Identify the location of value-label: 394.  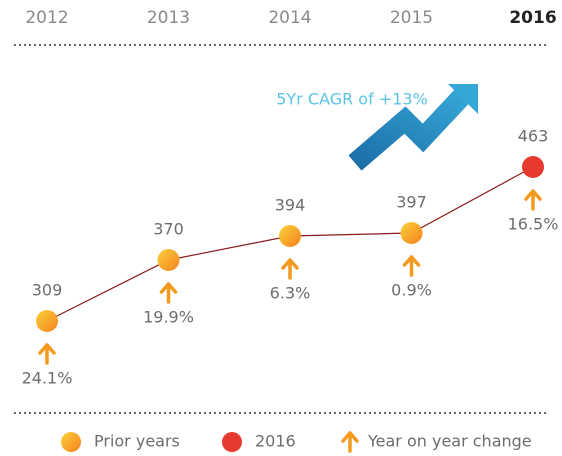
(290, 205).